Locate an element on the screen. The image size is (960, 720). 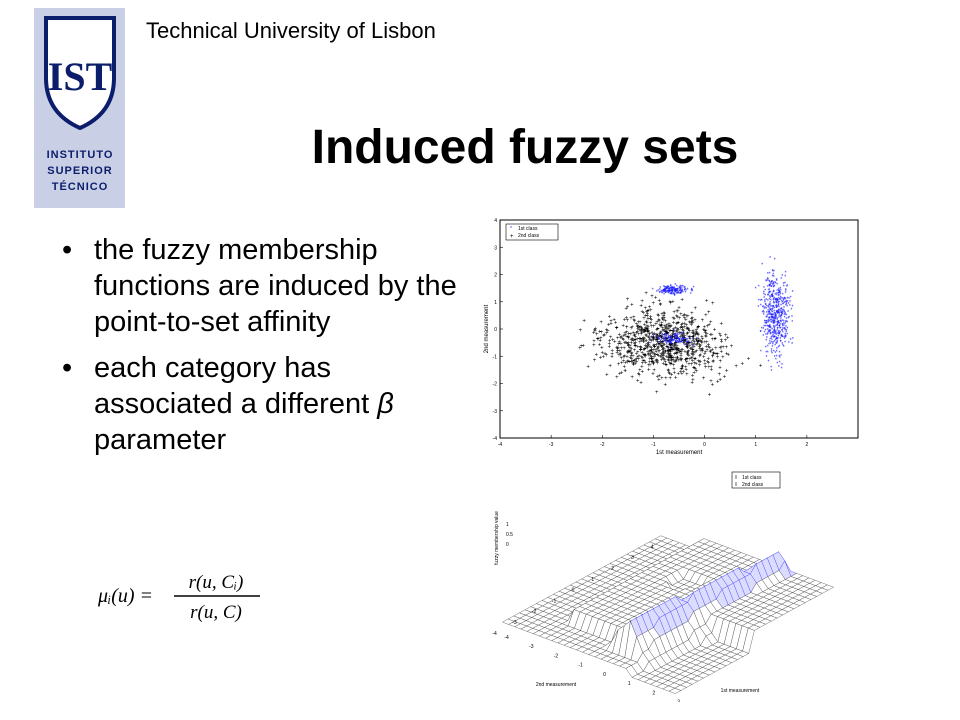
y-tick-label: 1 is located at coordinates (592, 580).